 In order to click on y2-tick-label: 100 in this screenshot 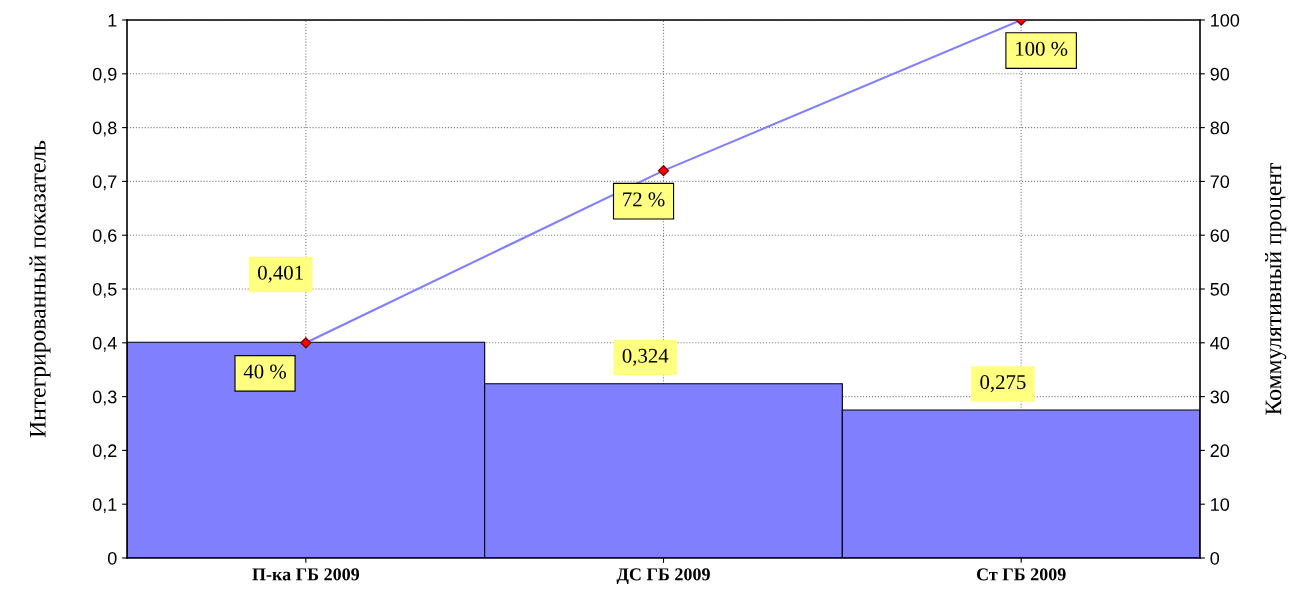, I will do `click(1225, 20)`.